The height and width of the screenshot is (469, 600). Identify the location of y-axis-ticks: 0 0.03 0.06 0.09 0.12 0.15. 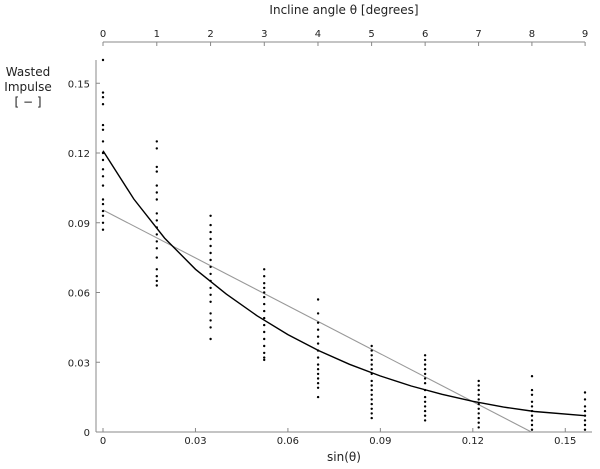
(84, 259).